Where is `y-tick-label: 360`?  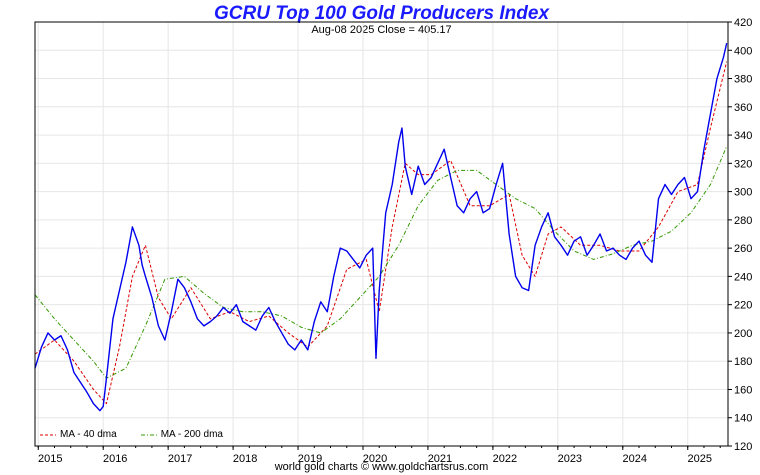 y-tick-label: 360 is located at coordinates (743, 108).